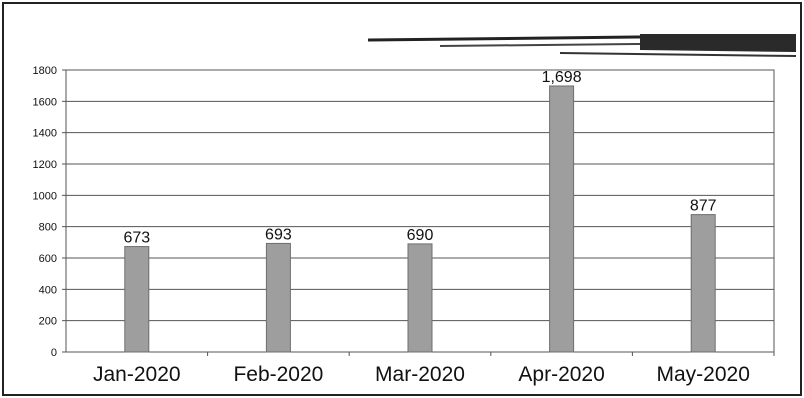 Image resolution: width=804 pixels, height=398 pixels. What do you see at coordinates (420, 374) in the screenshot?
I see `x-tick-label: Mar-2020` at bounding box center [420, 374].